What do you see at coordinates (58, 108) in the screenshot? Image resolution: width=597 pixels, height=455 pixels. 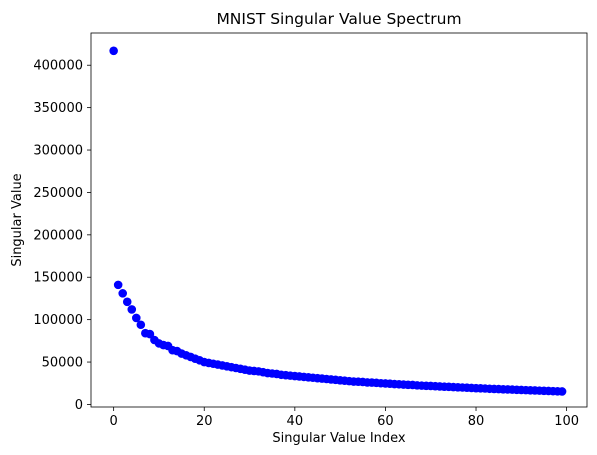 I see `y-tick-label: 350000` at bounding box center [58, 108].